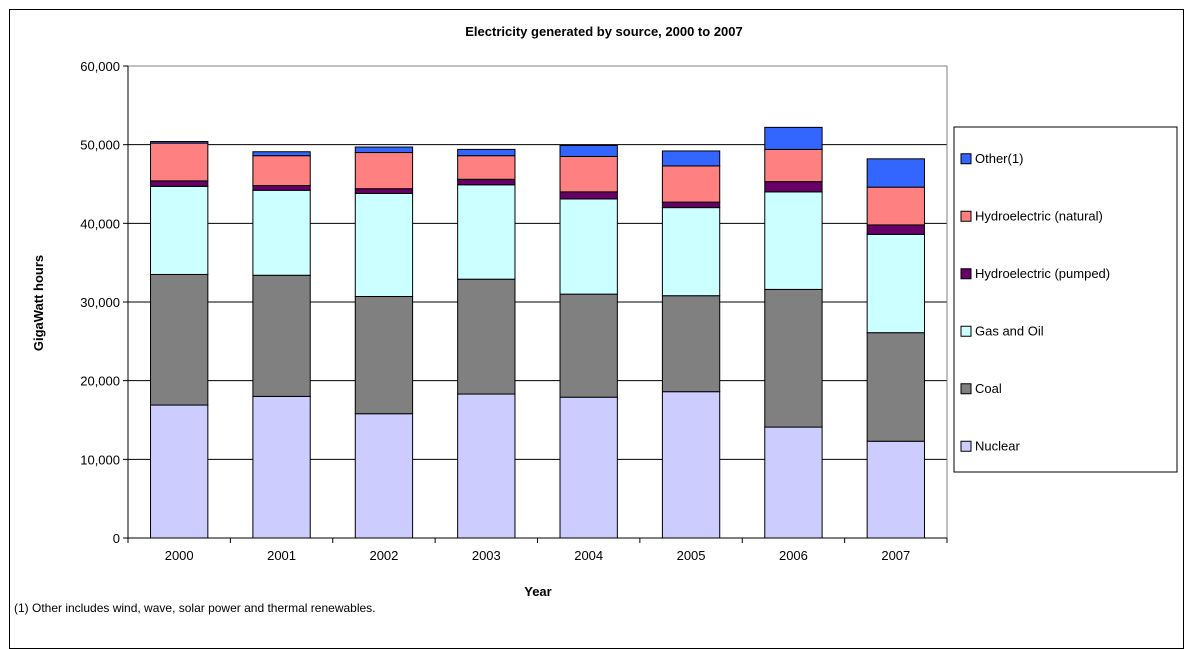 The width and height of the screenshot is (1192, 649). Describe the element at coordinates (895, 387) in the screenshot. I see `bar-segment-coal-2007` at that location.